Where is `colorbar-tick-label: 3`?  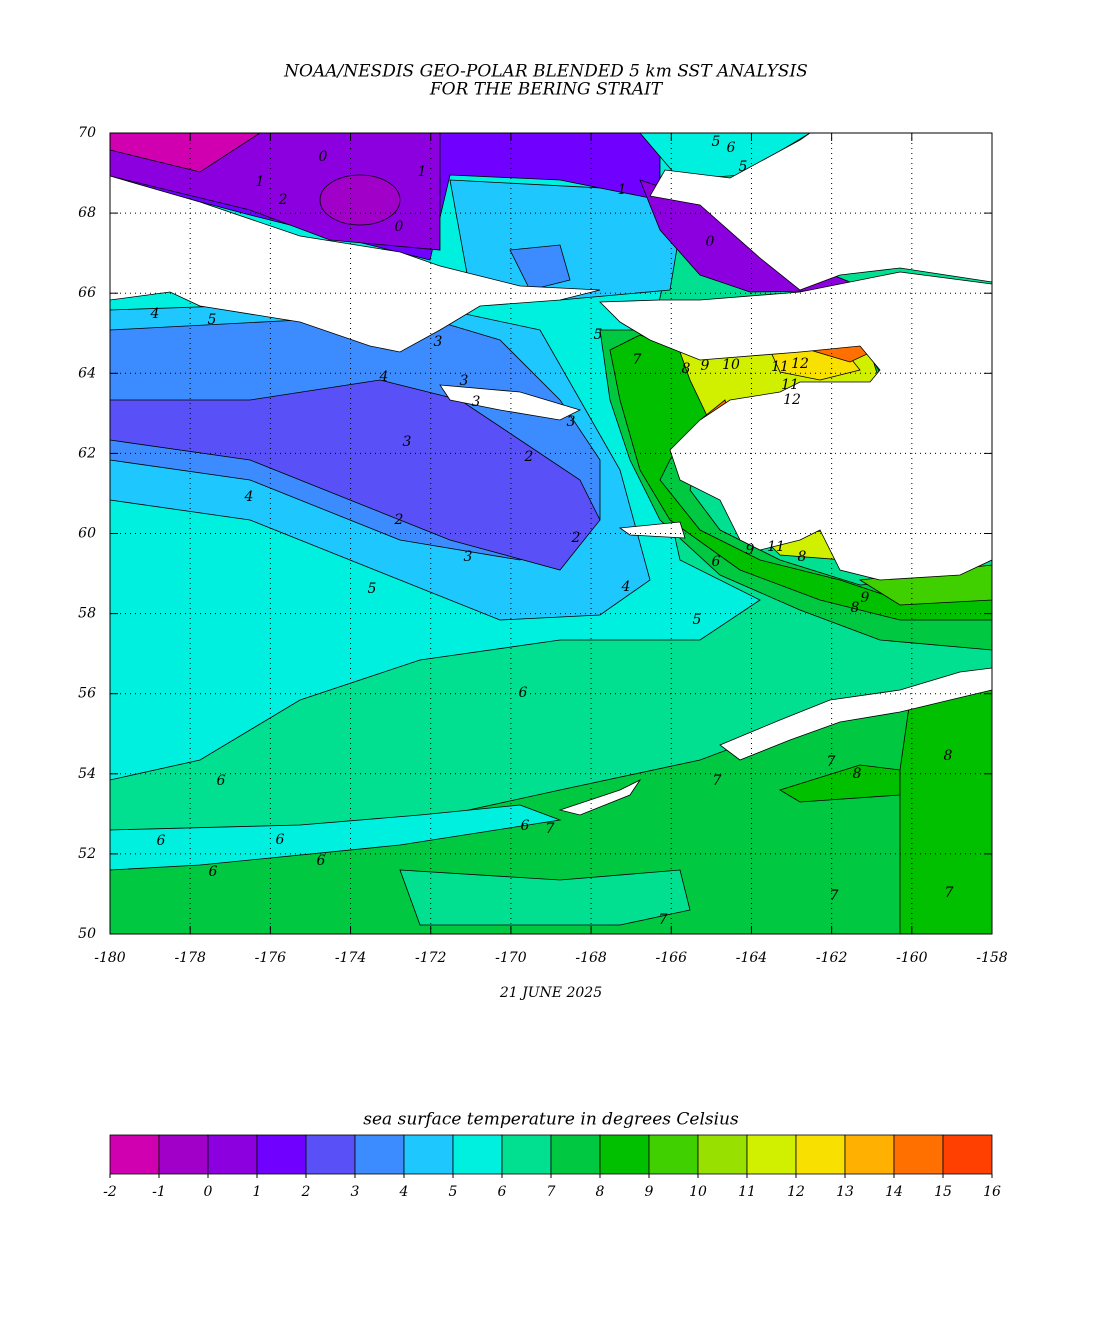 colorbar-tick-label: 3 is located at coordinates (355, 1192).